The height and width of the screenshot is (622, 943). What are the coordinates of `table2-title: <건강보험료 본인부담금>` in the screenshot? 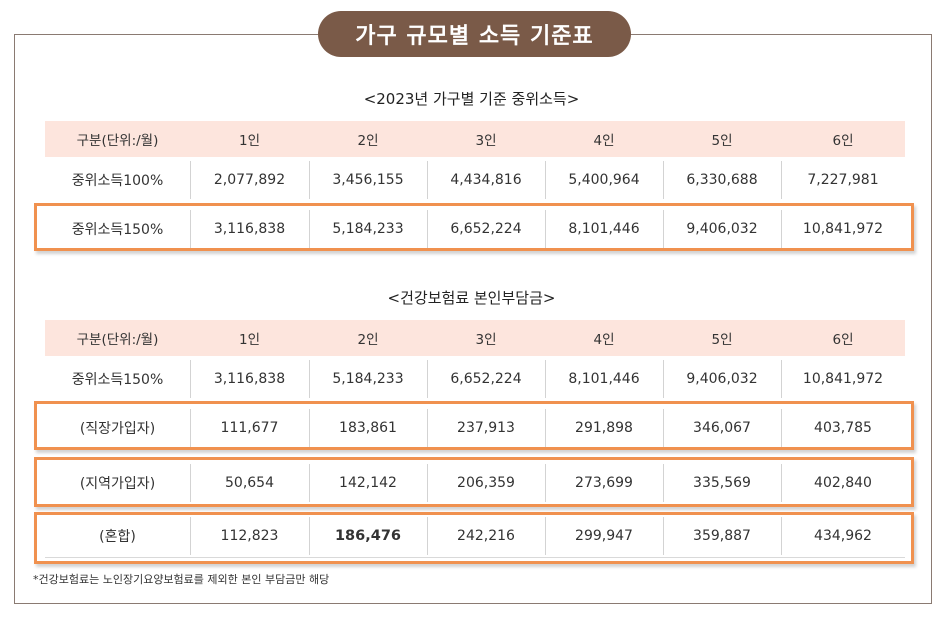 It's located at (471, 298).